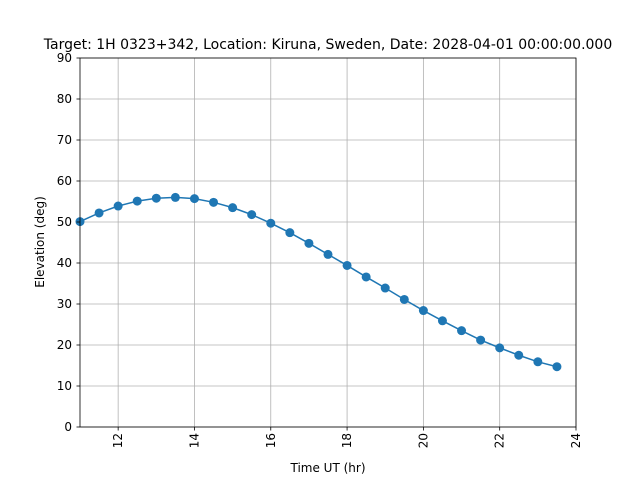  What do you see at coordinates (118, 440) in the screenshot?
I see `x-tick-label: 12` at bounding box center [118, 440].